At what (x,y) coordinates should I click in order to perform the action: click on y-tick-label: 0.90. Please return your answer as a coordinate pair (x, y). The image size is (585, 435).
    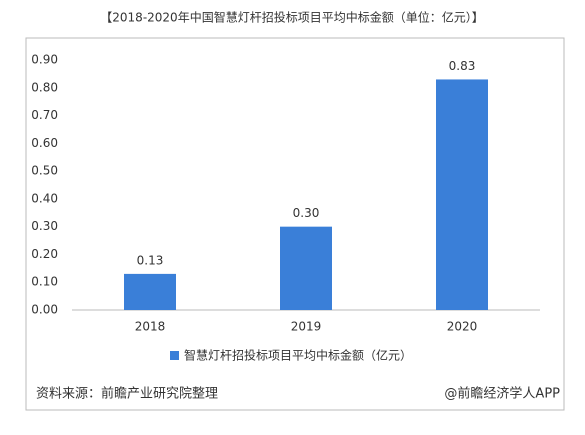
    Looking at the image, I should click on (44, 60).